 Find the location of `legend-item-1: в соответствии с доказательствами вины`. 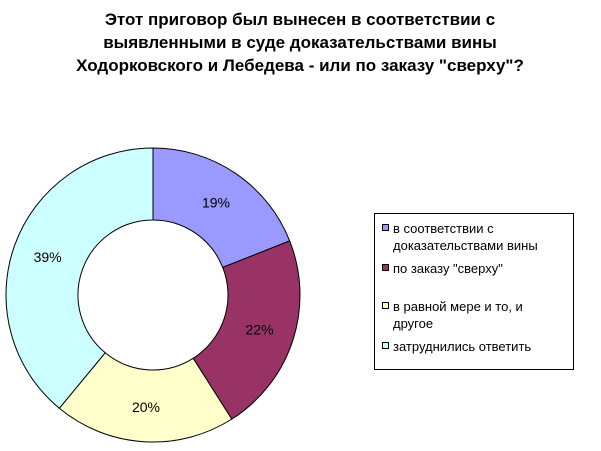

legend-item-1: в соответствии с доказательствами вины is located at coordinates (475, 237).